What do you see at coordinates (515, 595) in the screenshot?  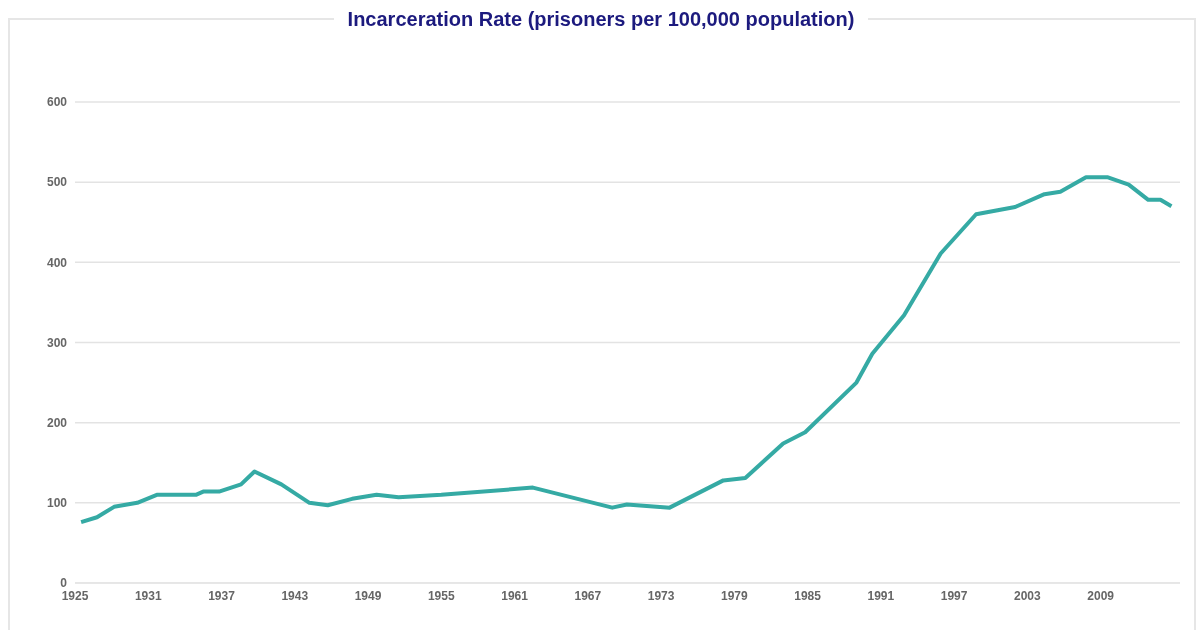 I see `x-tick-label: 1961` at bounding box center [515, 595].